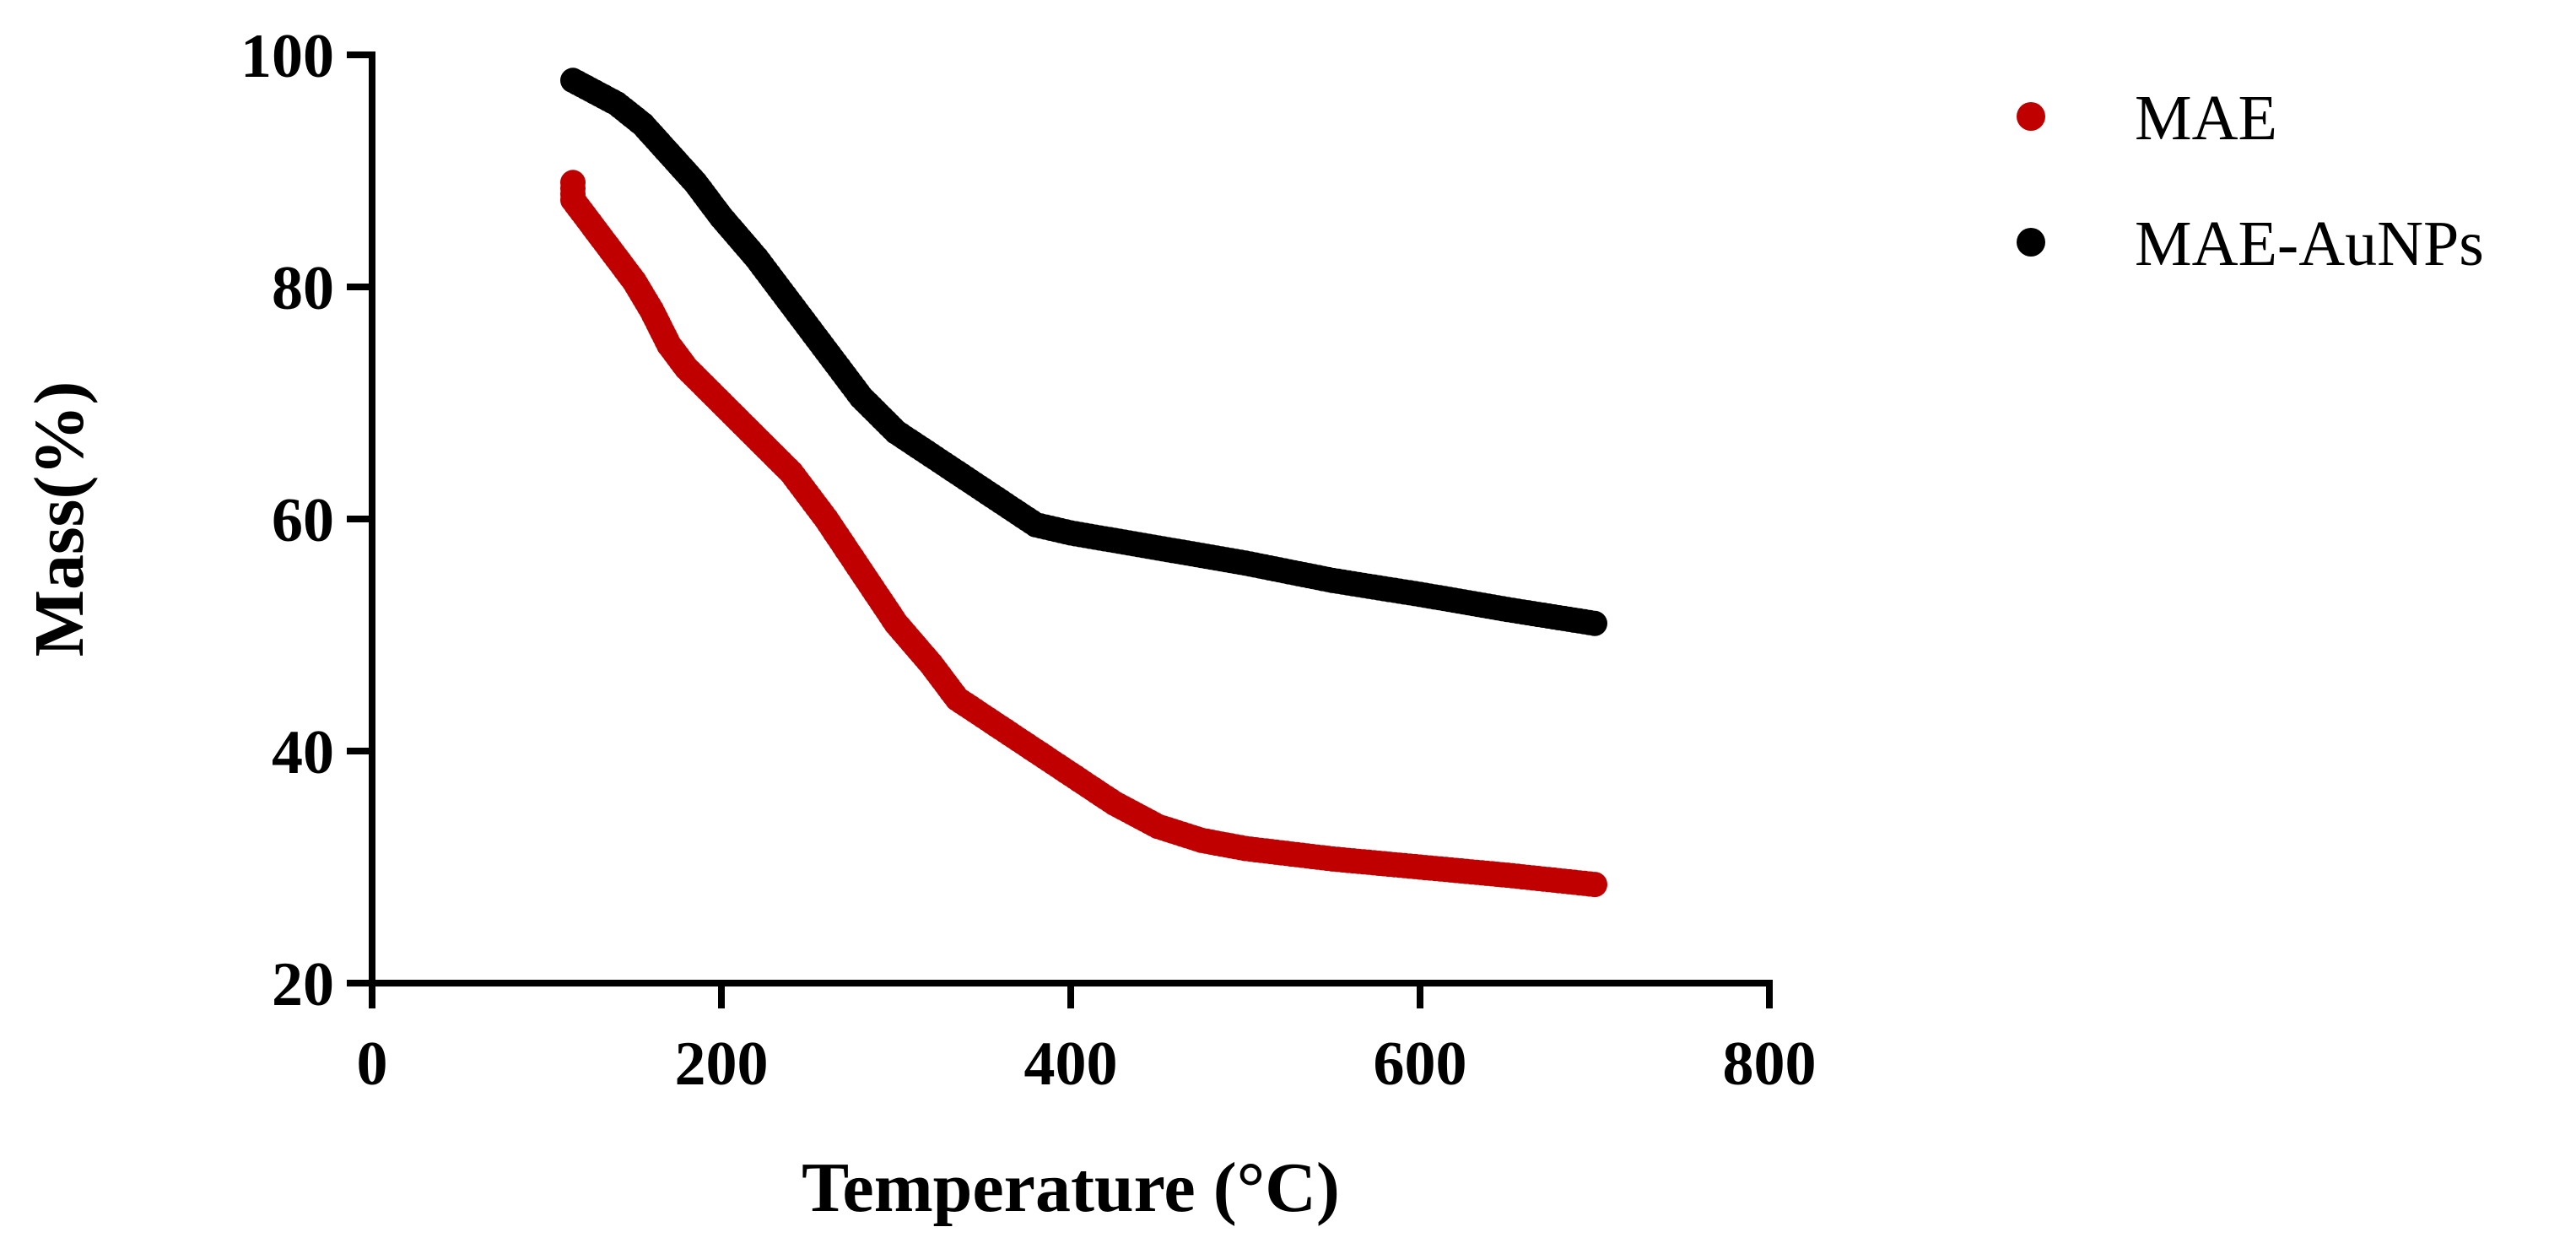  What do you see at coordinates (2031, 116) in the screenshot?
I see `legend-marker-mae` at bounding box center [2031, 116].